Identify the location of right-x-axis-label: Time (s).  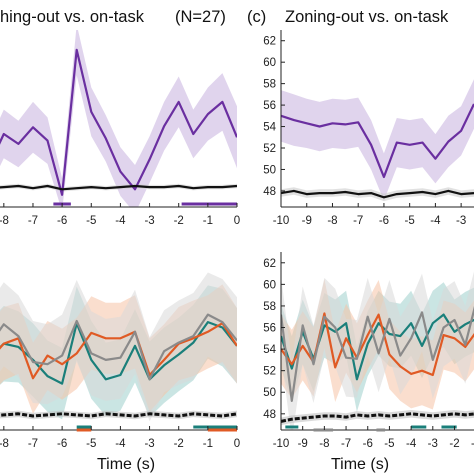
(360, 464).